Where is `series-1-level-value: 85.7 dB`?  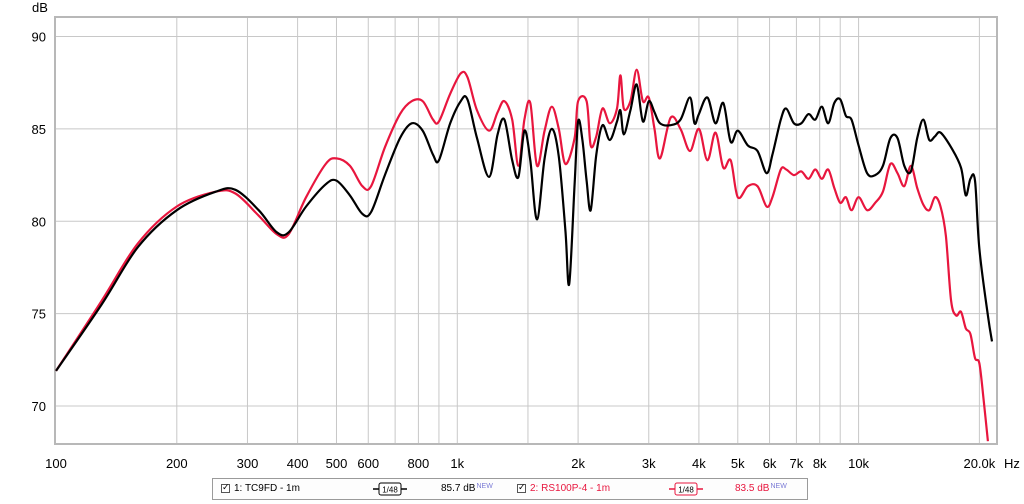
series-1-level-value: 85.7 dB is located at coordinates (458, 488).